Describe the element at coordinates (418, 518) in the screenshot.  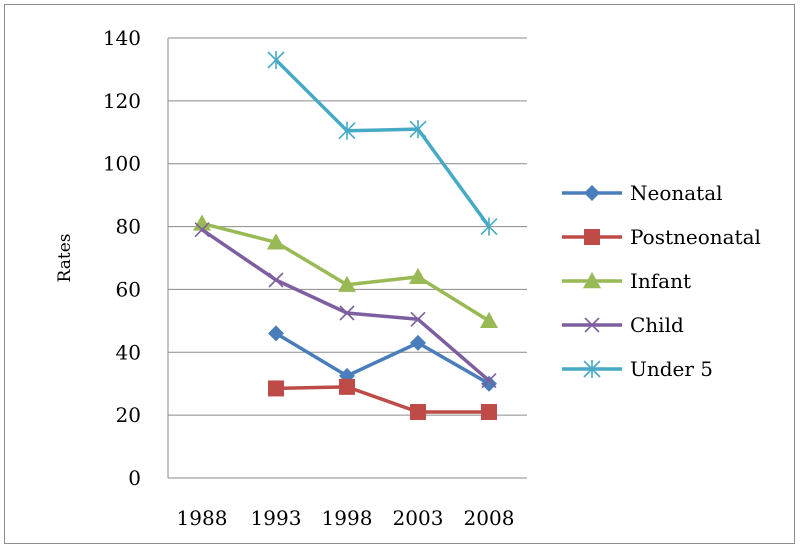
I see `x-tick-label: 2003` at that location.